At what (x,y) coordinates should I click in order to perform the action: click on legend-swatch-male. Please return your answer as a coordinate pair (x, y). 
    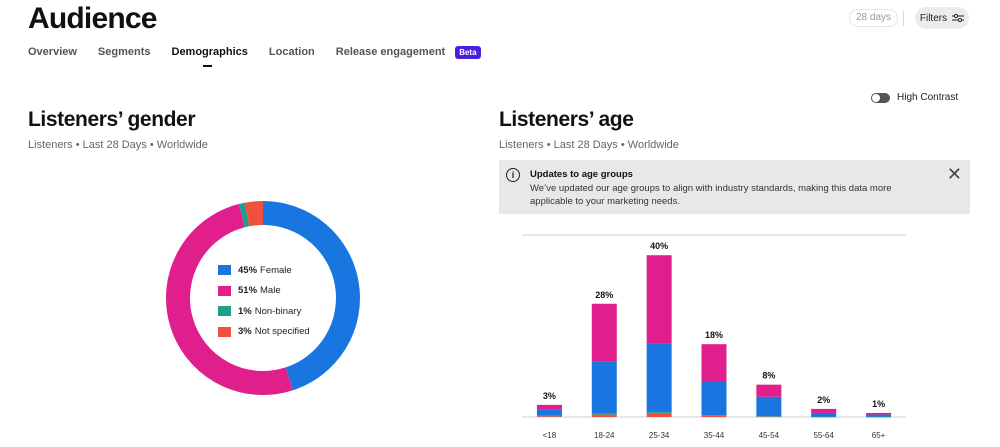
    Looking at the image, I should click on (224, 290).